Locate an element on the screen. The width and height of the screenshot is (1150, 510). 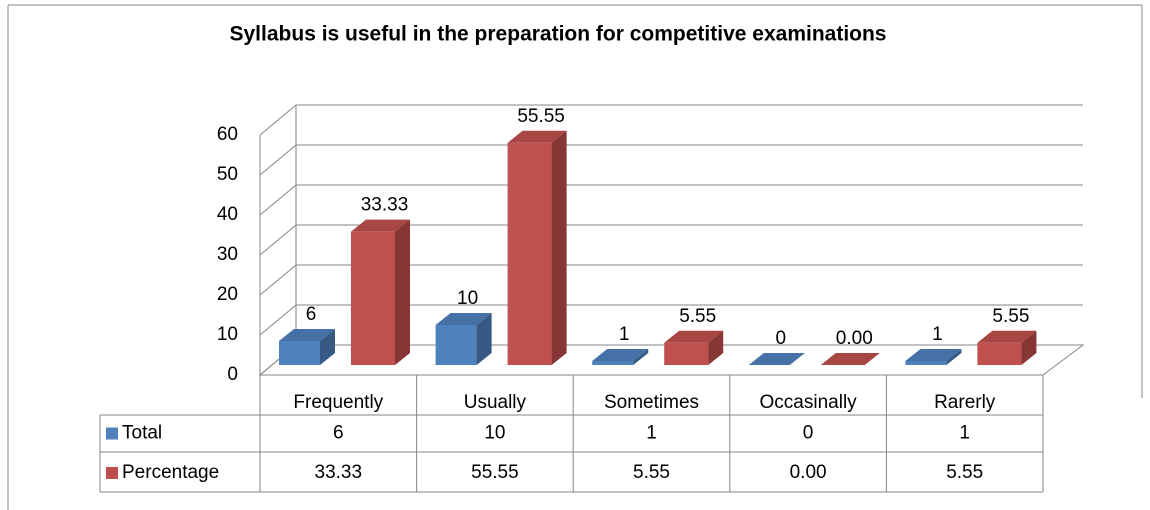
table-cell: 6 is located at coordinates (338, 433).